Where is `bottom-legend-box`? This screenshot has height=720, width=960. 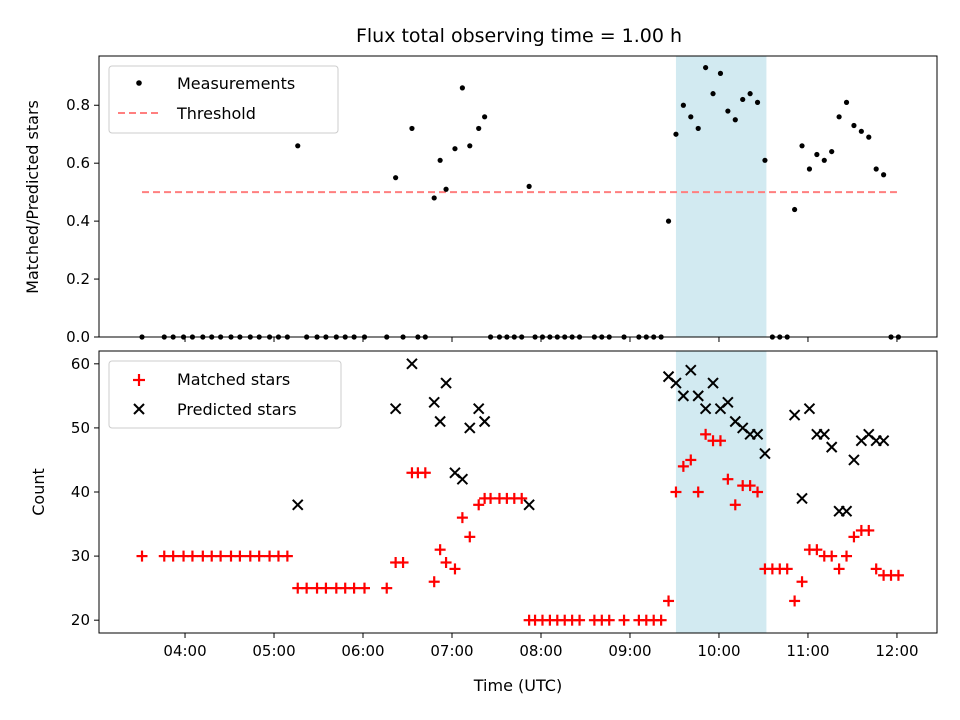 bottom-legend-box is located at coordinates (225, 394).